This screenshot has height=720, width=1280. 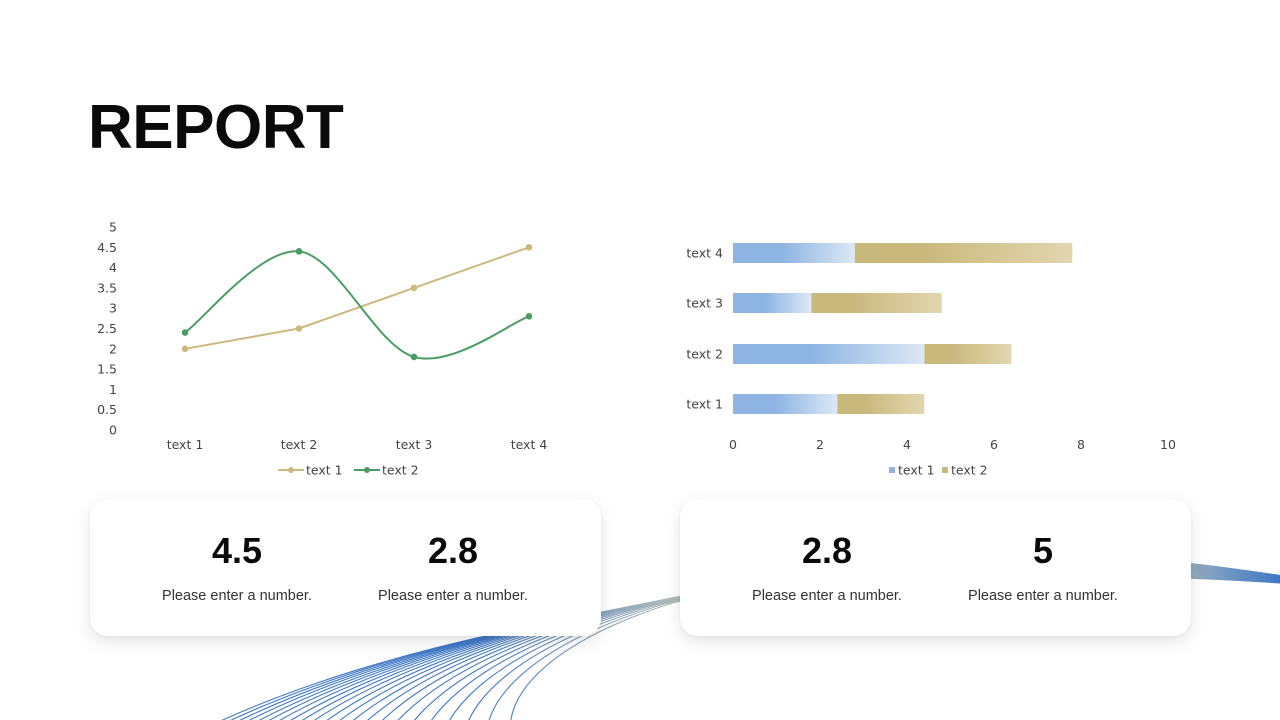 I want to click on stat-value: 5, so click(x=1043, y=550).